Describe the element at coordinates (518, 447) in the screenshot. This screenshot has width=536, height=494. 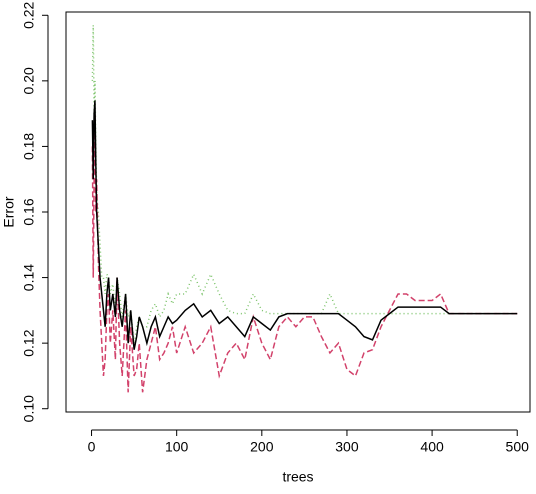
I see `x-tick-label: 500` at that location.